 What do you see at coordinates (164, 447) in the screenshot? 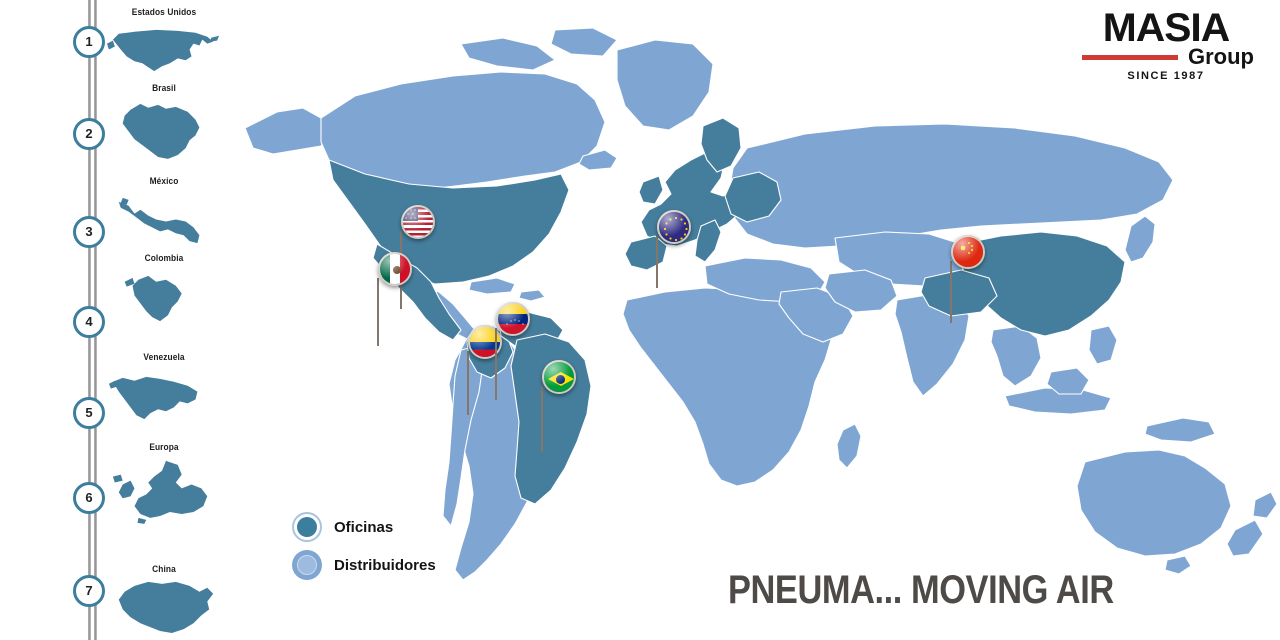
I see `sidebar-label-6: Europa` at bounding box center [164, 447].